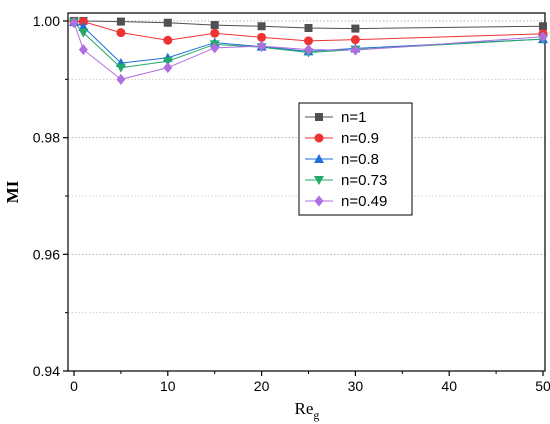  What do you see at coordinates (12, 191) in the screenshot?
I see `y-axis-title: MI` at bounding box center [12, 191].